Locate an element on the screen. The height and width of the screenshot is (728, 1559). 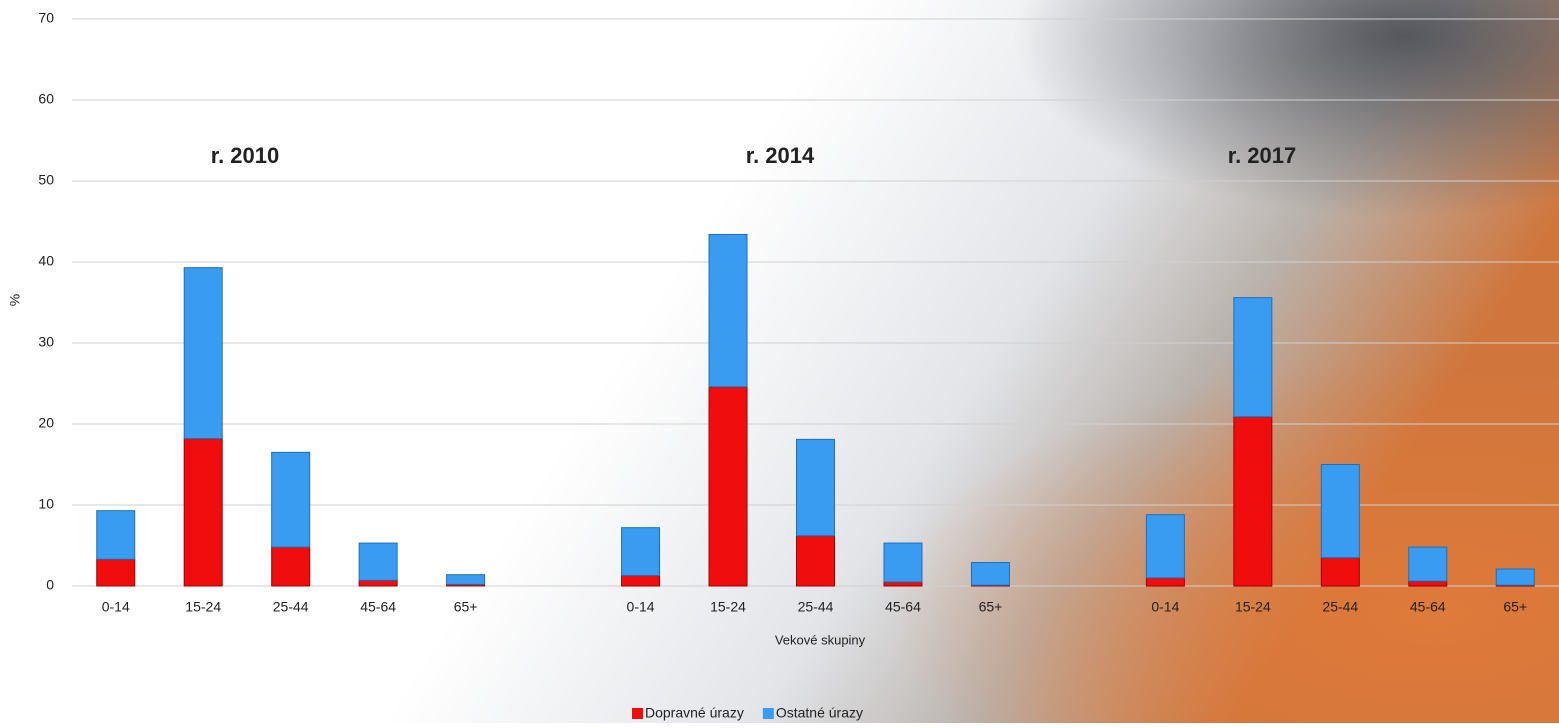
annotation: r. 2014 is located at coordinates (780, 155).